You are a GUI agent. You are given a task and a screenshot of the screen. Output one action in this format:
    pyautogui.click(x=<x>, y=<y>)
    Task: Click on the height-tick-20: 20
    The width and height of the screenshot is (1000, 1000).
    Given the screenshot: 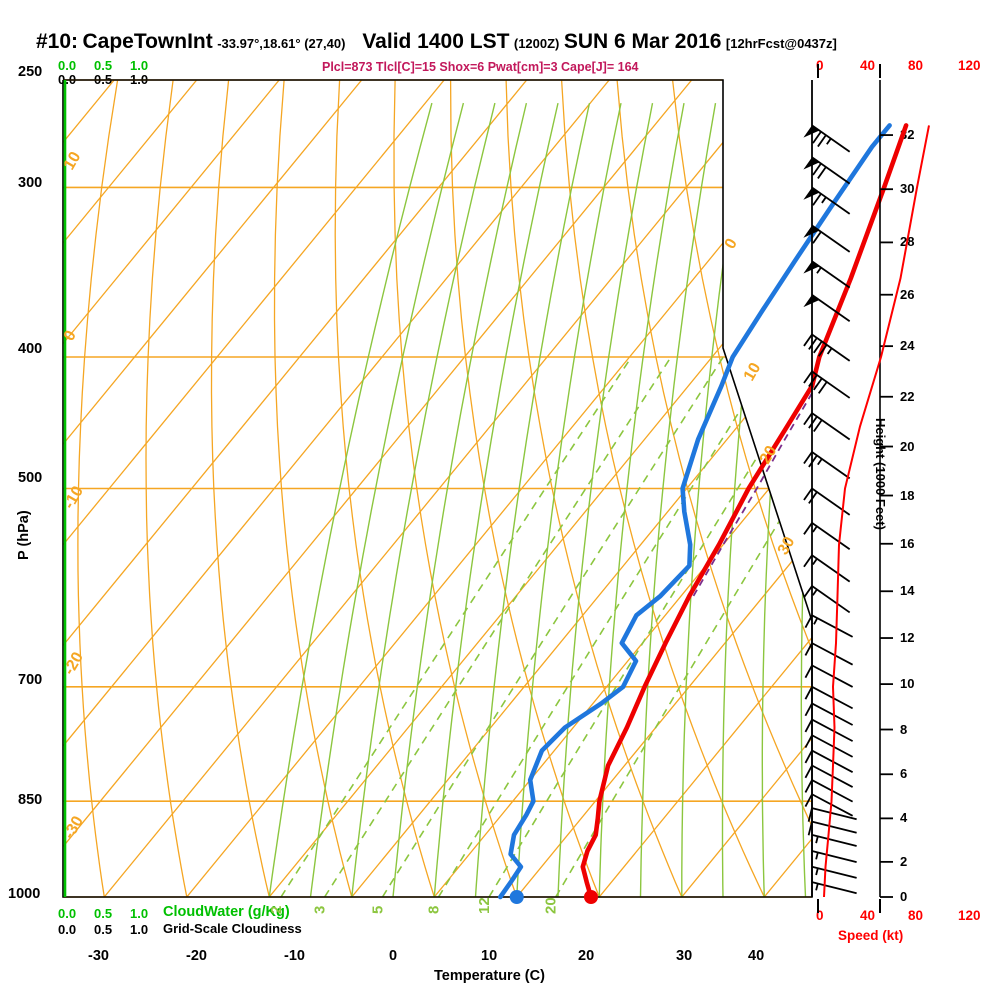 What is the action you would take?
    pyautogui.click(x=907, y=446)
    